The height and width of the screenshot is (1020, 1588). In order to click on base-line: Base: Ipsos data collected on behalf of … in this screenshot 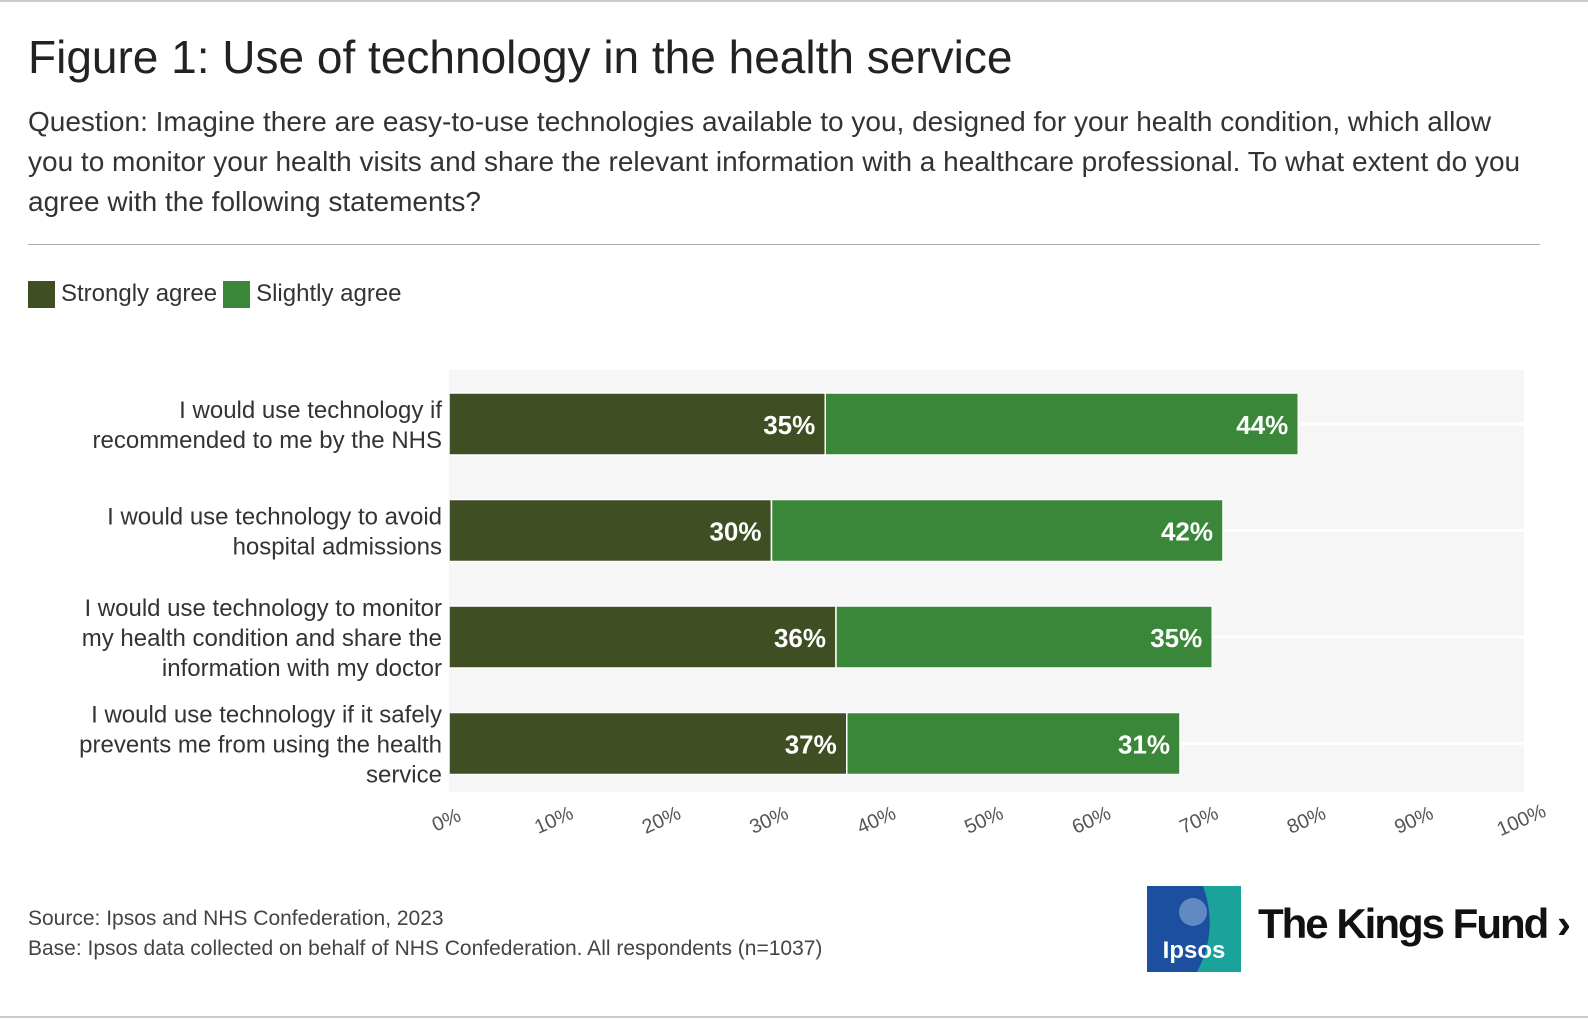, I will do `click(425, 948)`.